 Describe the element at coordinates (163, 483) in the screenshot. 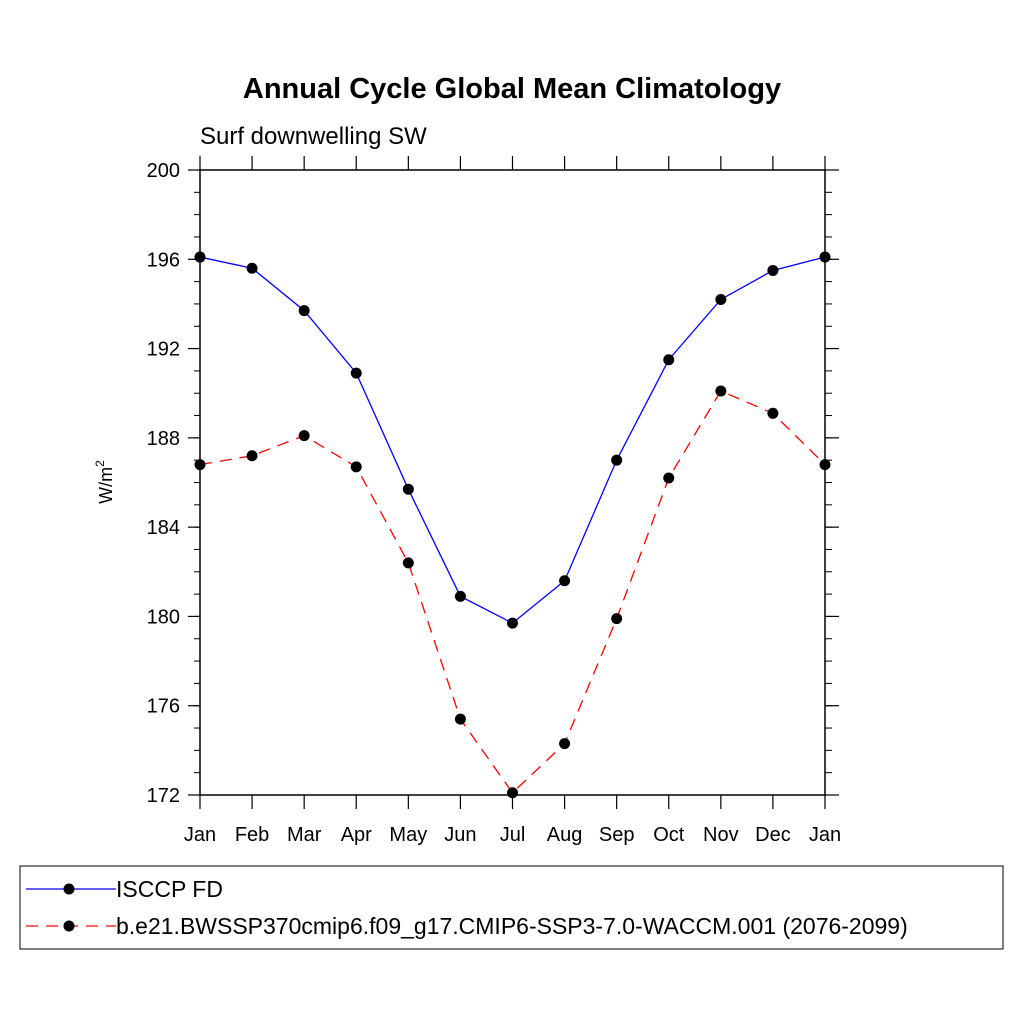

I see `y-tick-labels: 172 176 180 184 188 192 196 200` at that location.